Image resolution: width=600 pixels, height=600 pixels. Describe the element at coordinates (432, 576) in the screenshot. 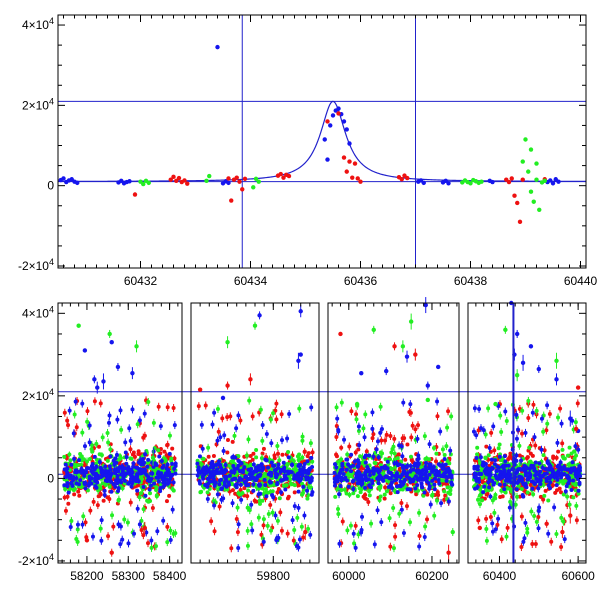

I see `bottom-xtick-label: 60200` at that location.